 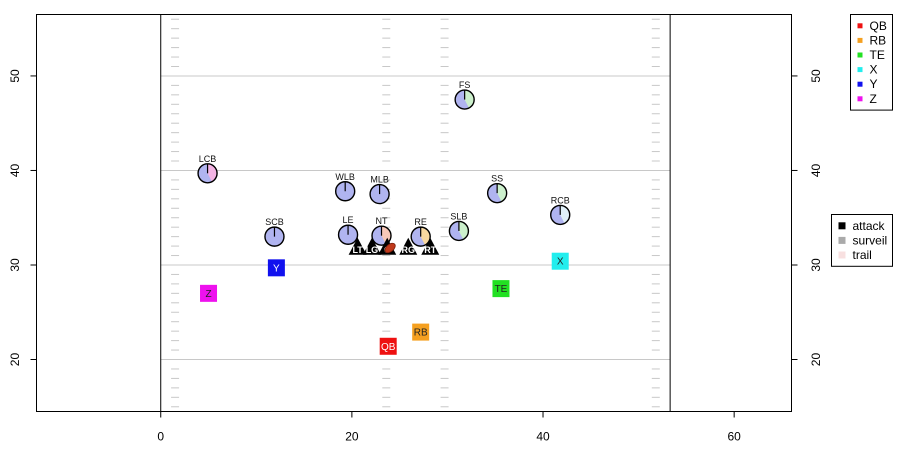 I want to click on player-y: Y, so click(x=276, y=268).